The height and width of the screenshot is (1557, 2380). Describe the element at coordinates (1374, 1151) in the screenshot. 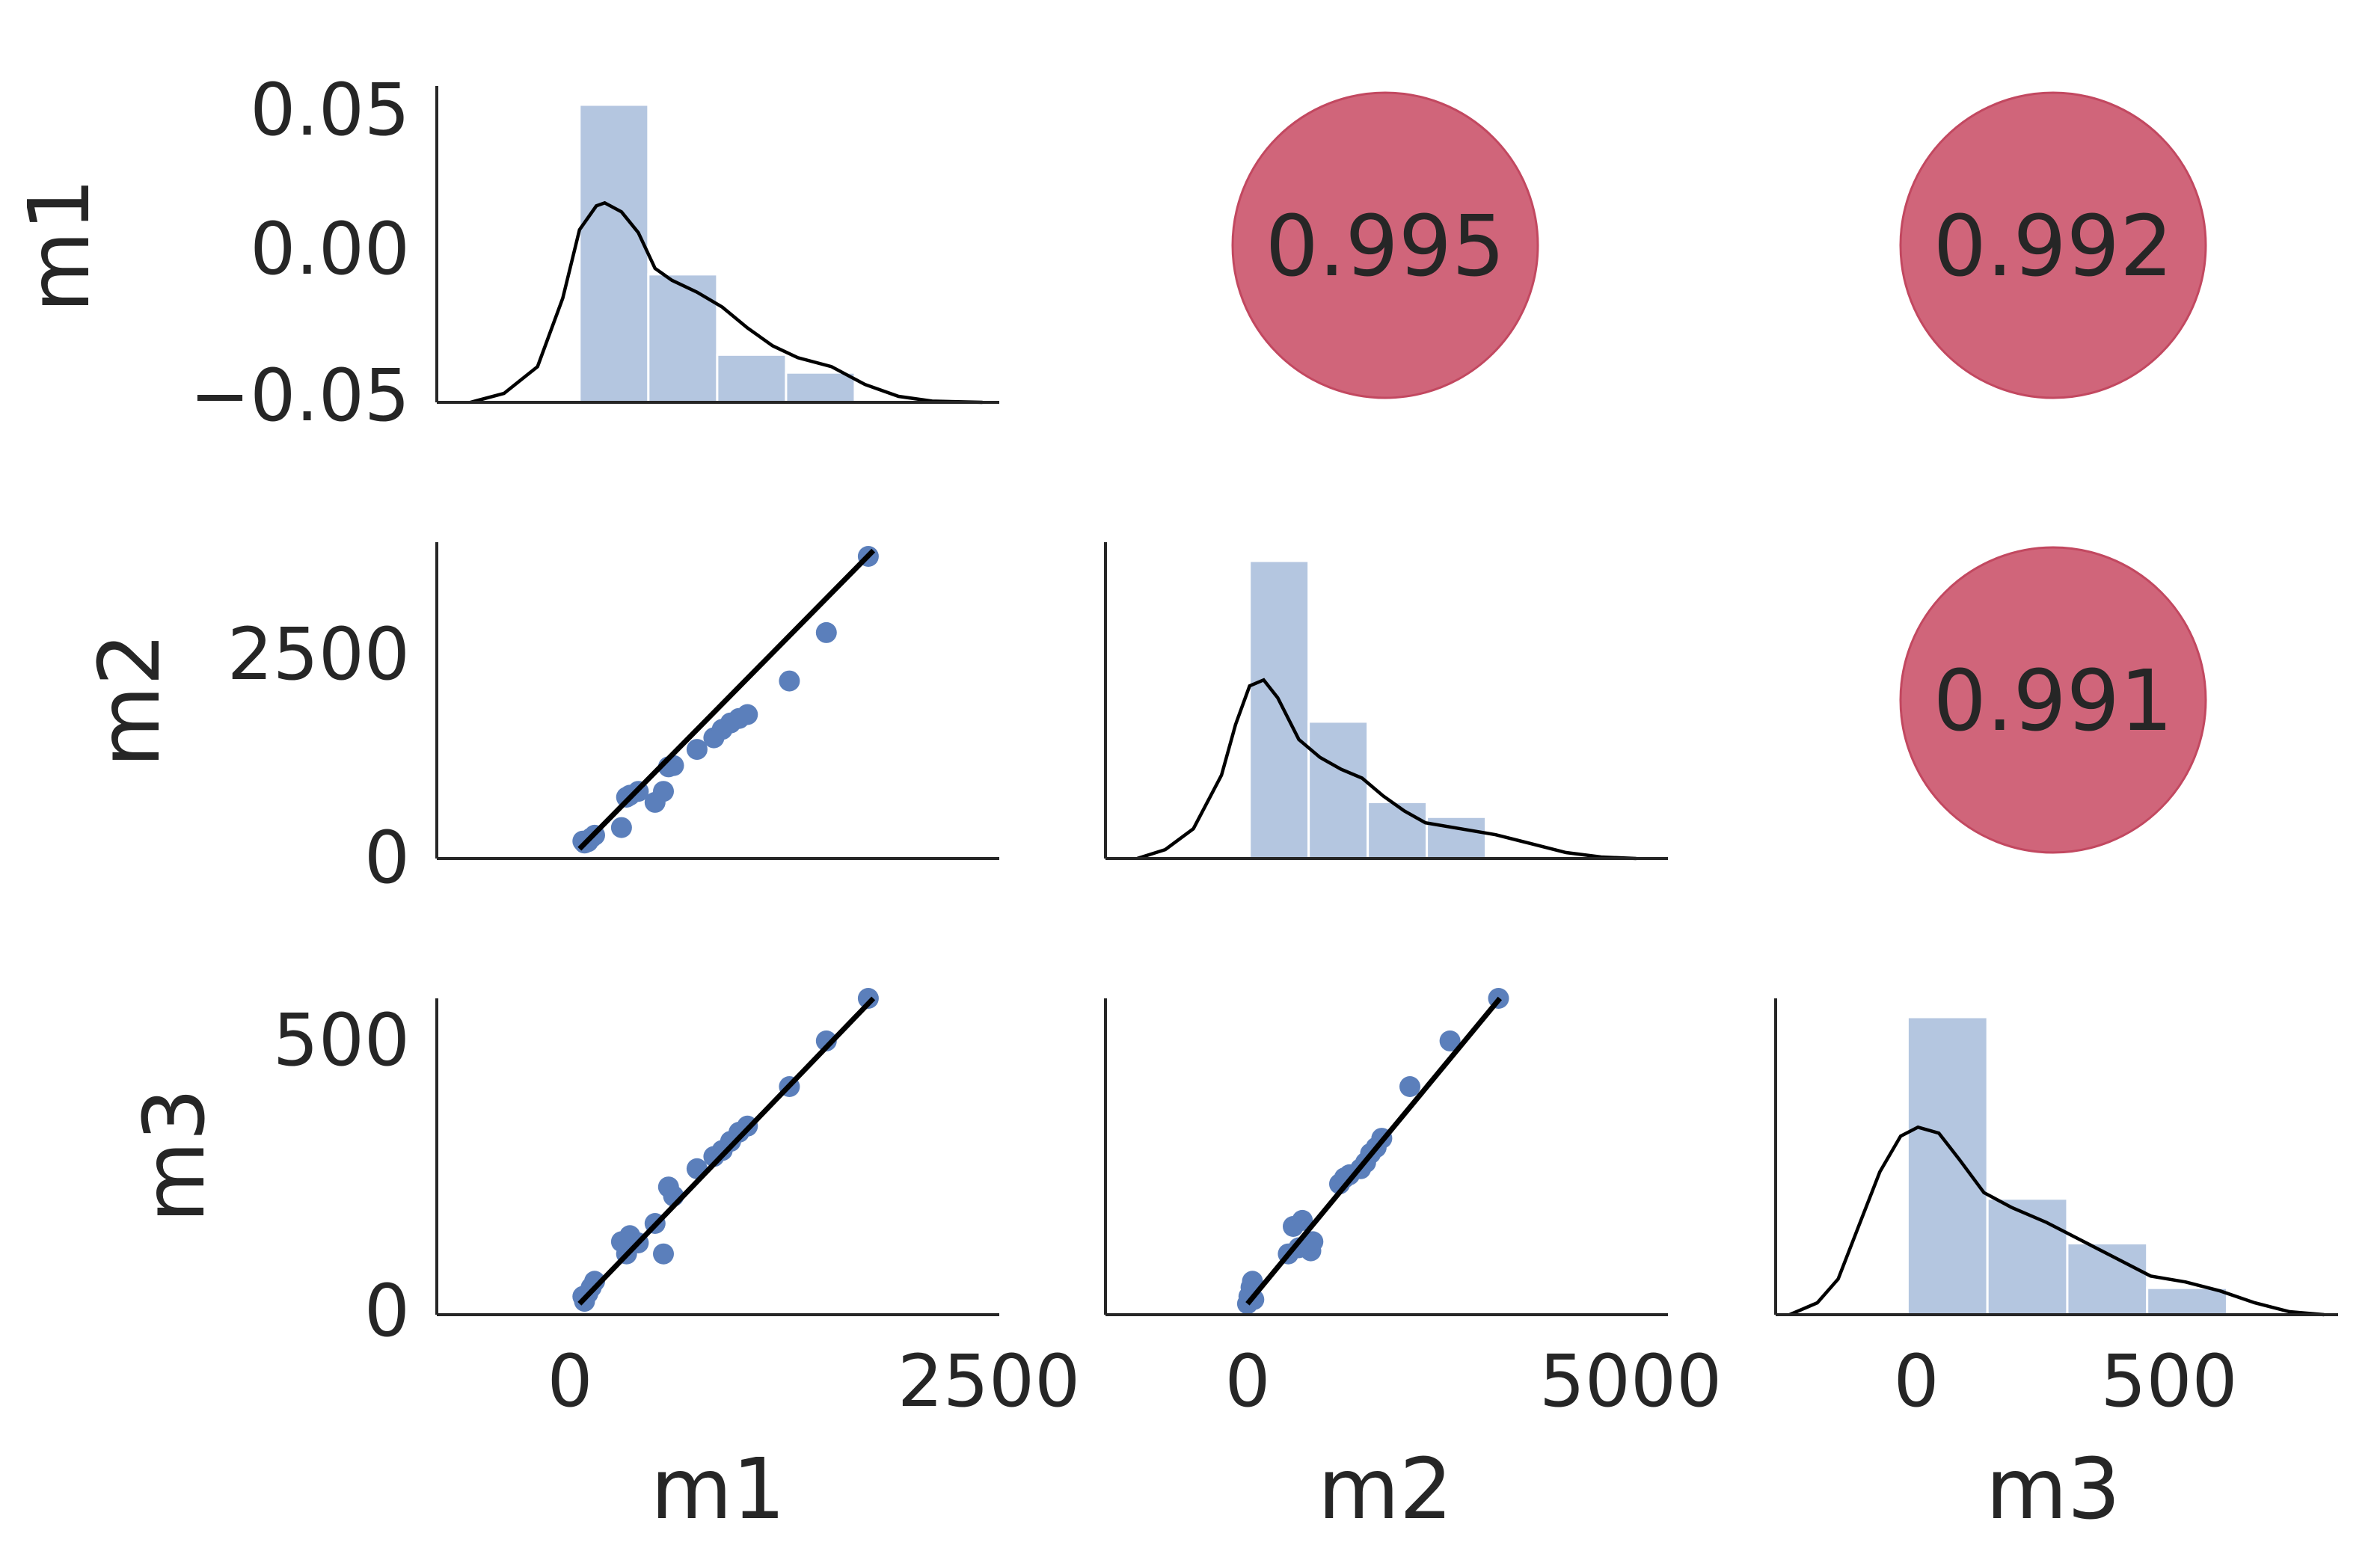

I see `regression-line-m3_vs_m2` at that location.